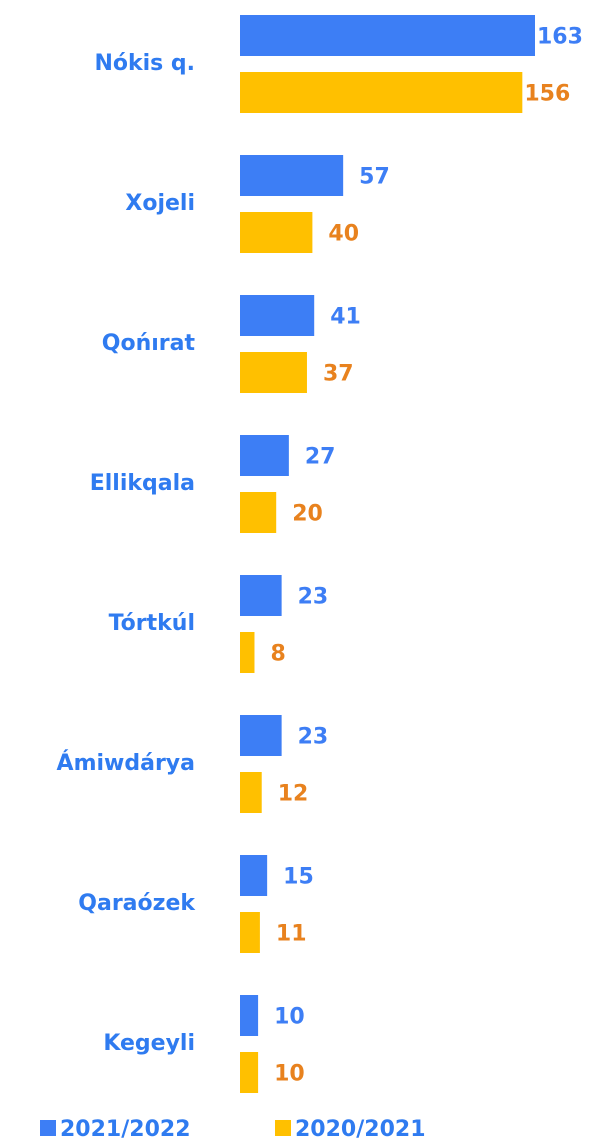 Image resolution: width=597 pixels, height=1146 pixels. I want to click on category-label: Tórtkúl, so click(152, 623).